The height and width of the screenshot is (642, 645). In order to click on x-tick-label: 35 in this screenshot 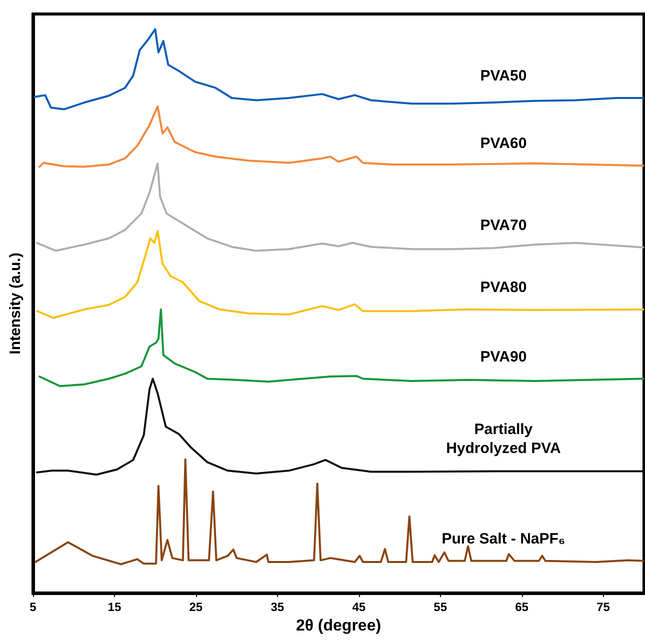, I will do `click(277, 607)`.